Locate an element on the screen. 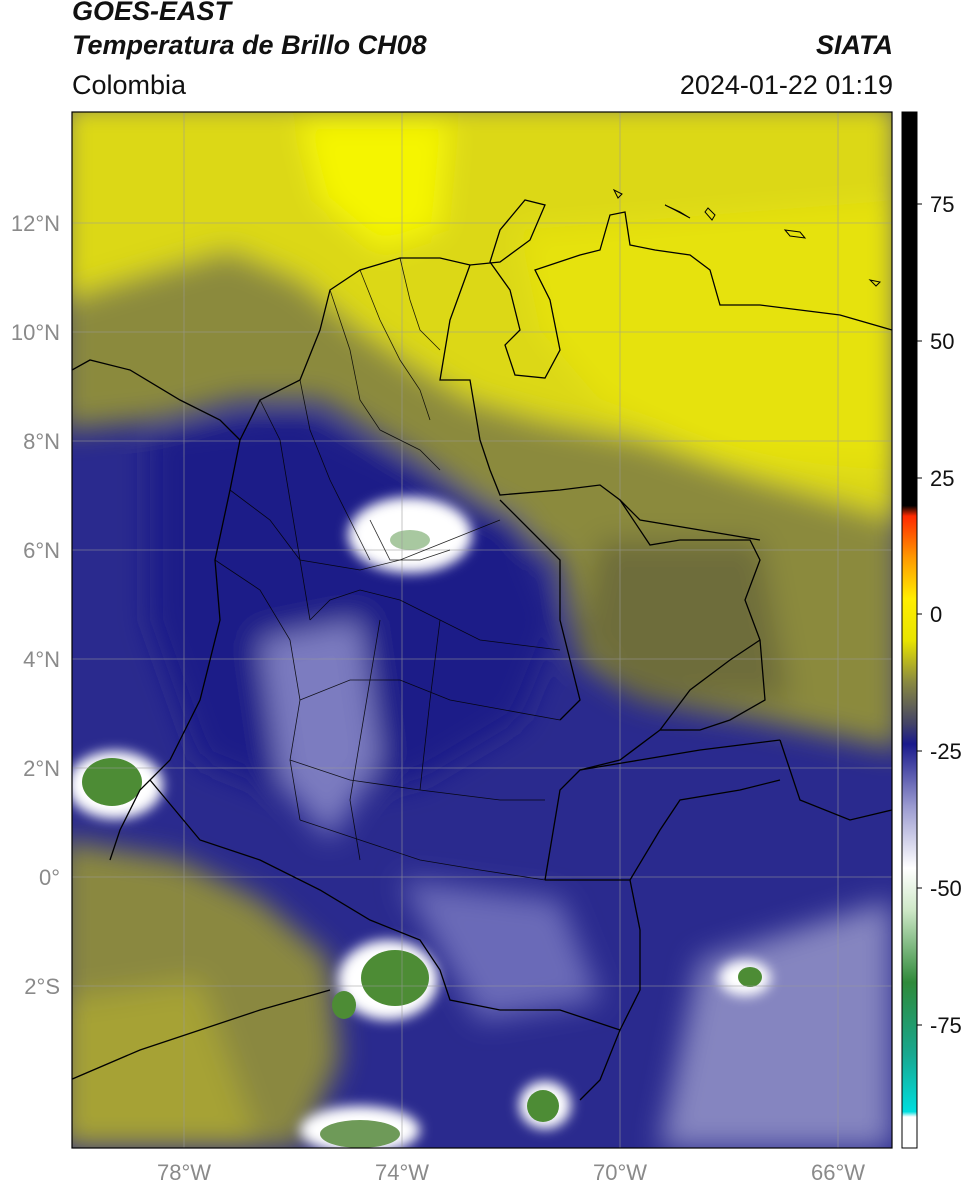 The height and width of the screenshot is (1190, 966). islands is located at coordinates (747, 237).